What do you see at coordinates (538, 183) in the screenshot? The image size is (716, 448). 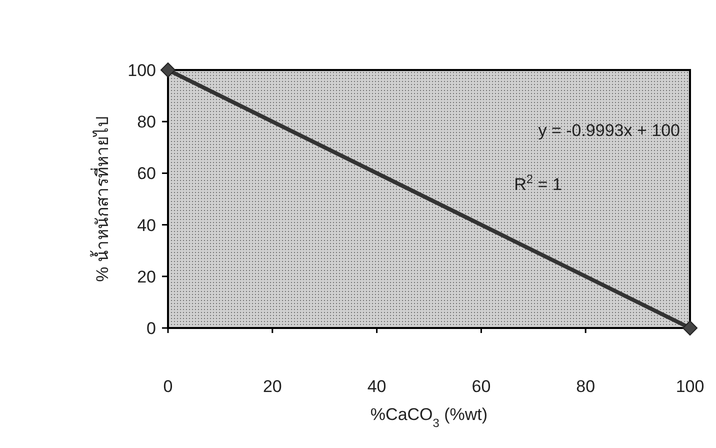 I see `annotation: R$^{2}$ = 1` at bounding box center [538, 183].